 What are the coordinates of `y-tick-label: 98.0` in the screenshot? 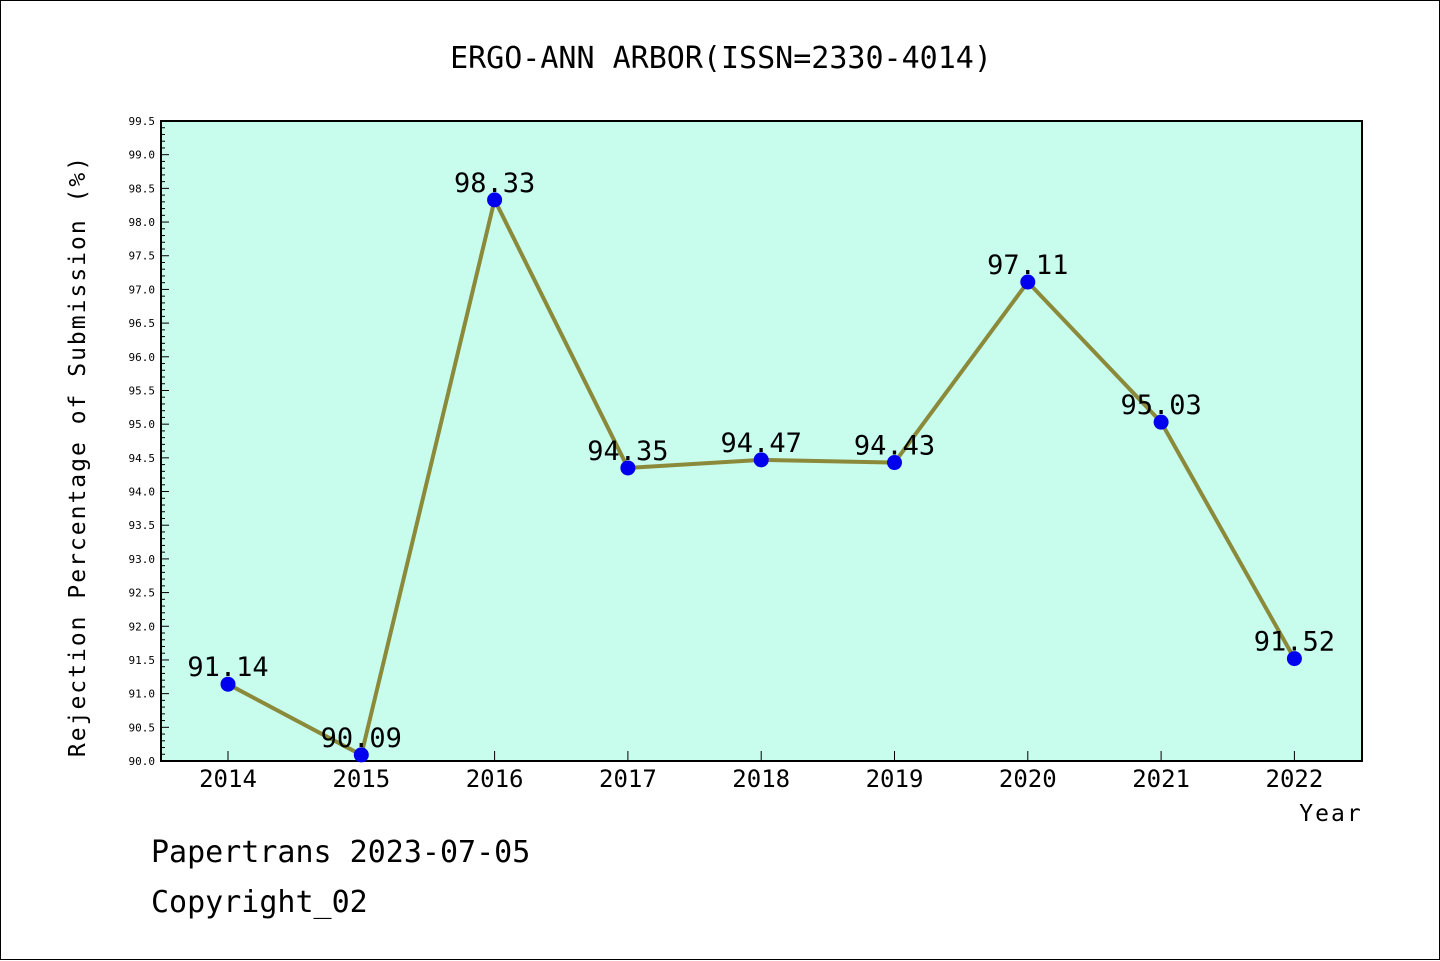 It's located at (142, 222).